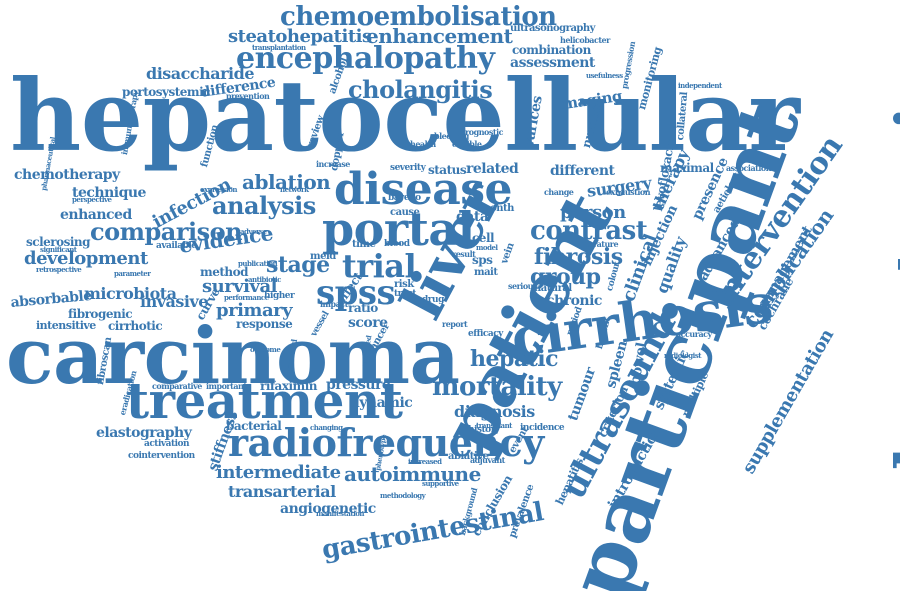  Describe the element at coordinates (464, 254) in the screenshot. I see `word-result: result` at that location.